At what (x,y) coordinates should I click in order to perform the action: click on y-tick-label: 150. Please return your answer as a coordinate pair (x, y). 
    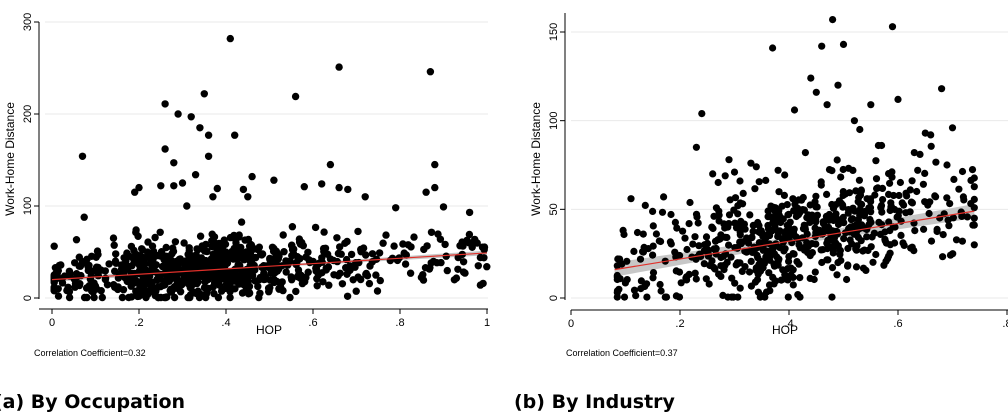
    Looking at the image, I should click on (554, 32).